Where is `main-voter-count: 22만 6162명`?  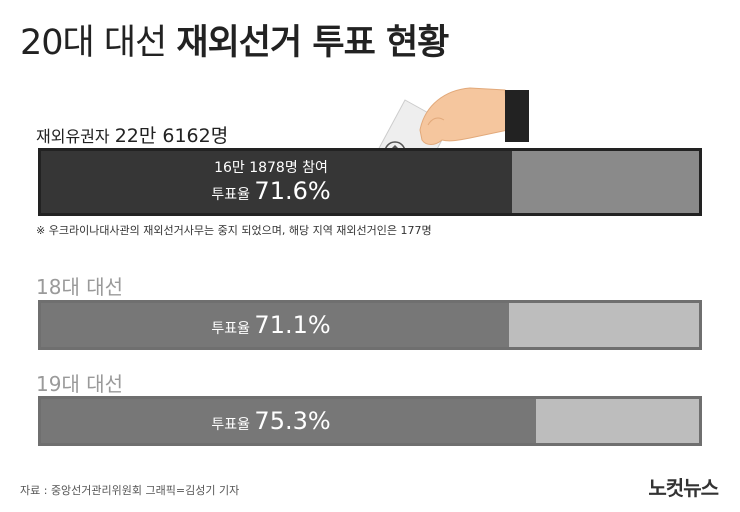 main-voter-count: 22만 6162명 is located at coordinates (171, 136).